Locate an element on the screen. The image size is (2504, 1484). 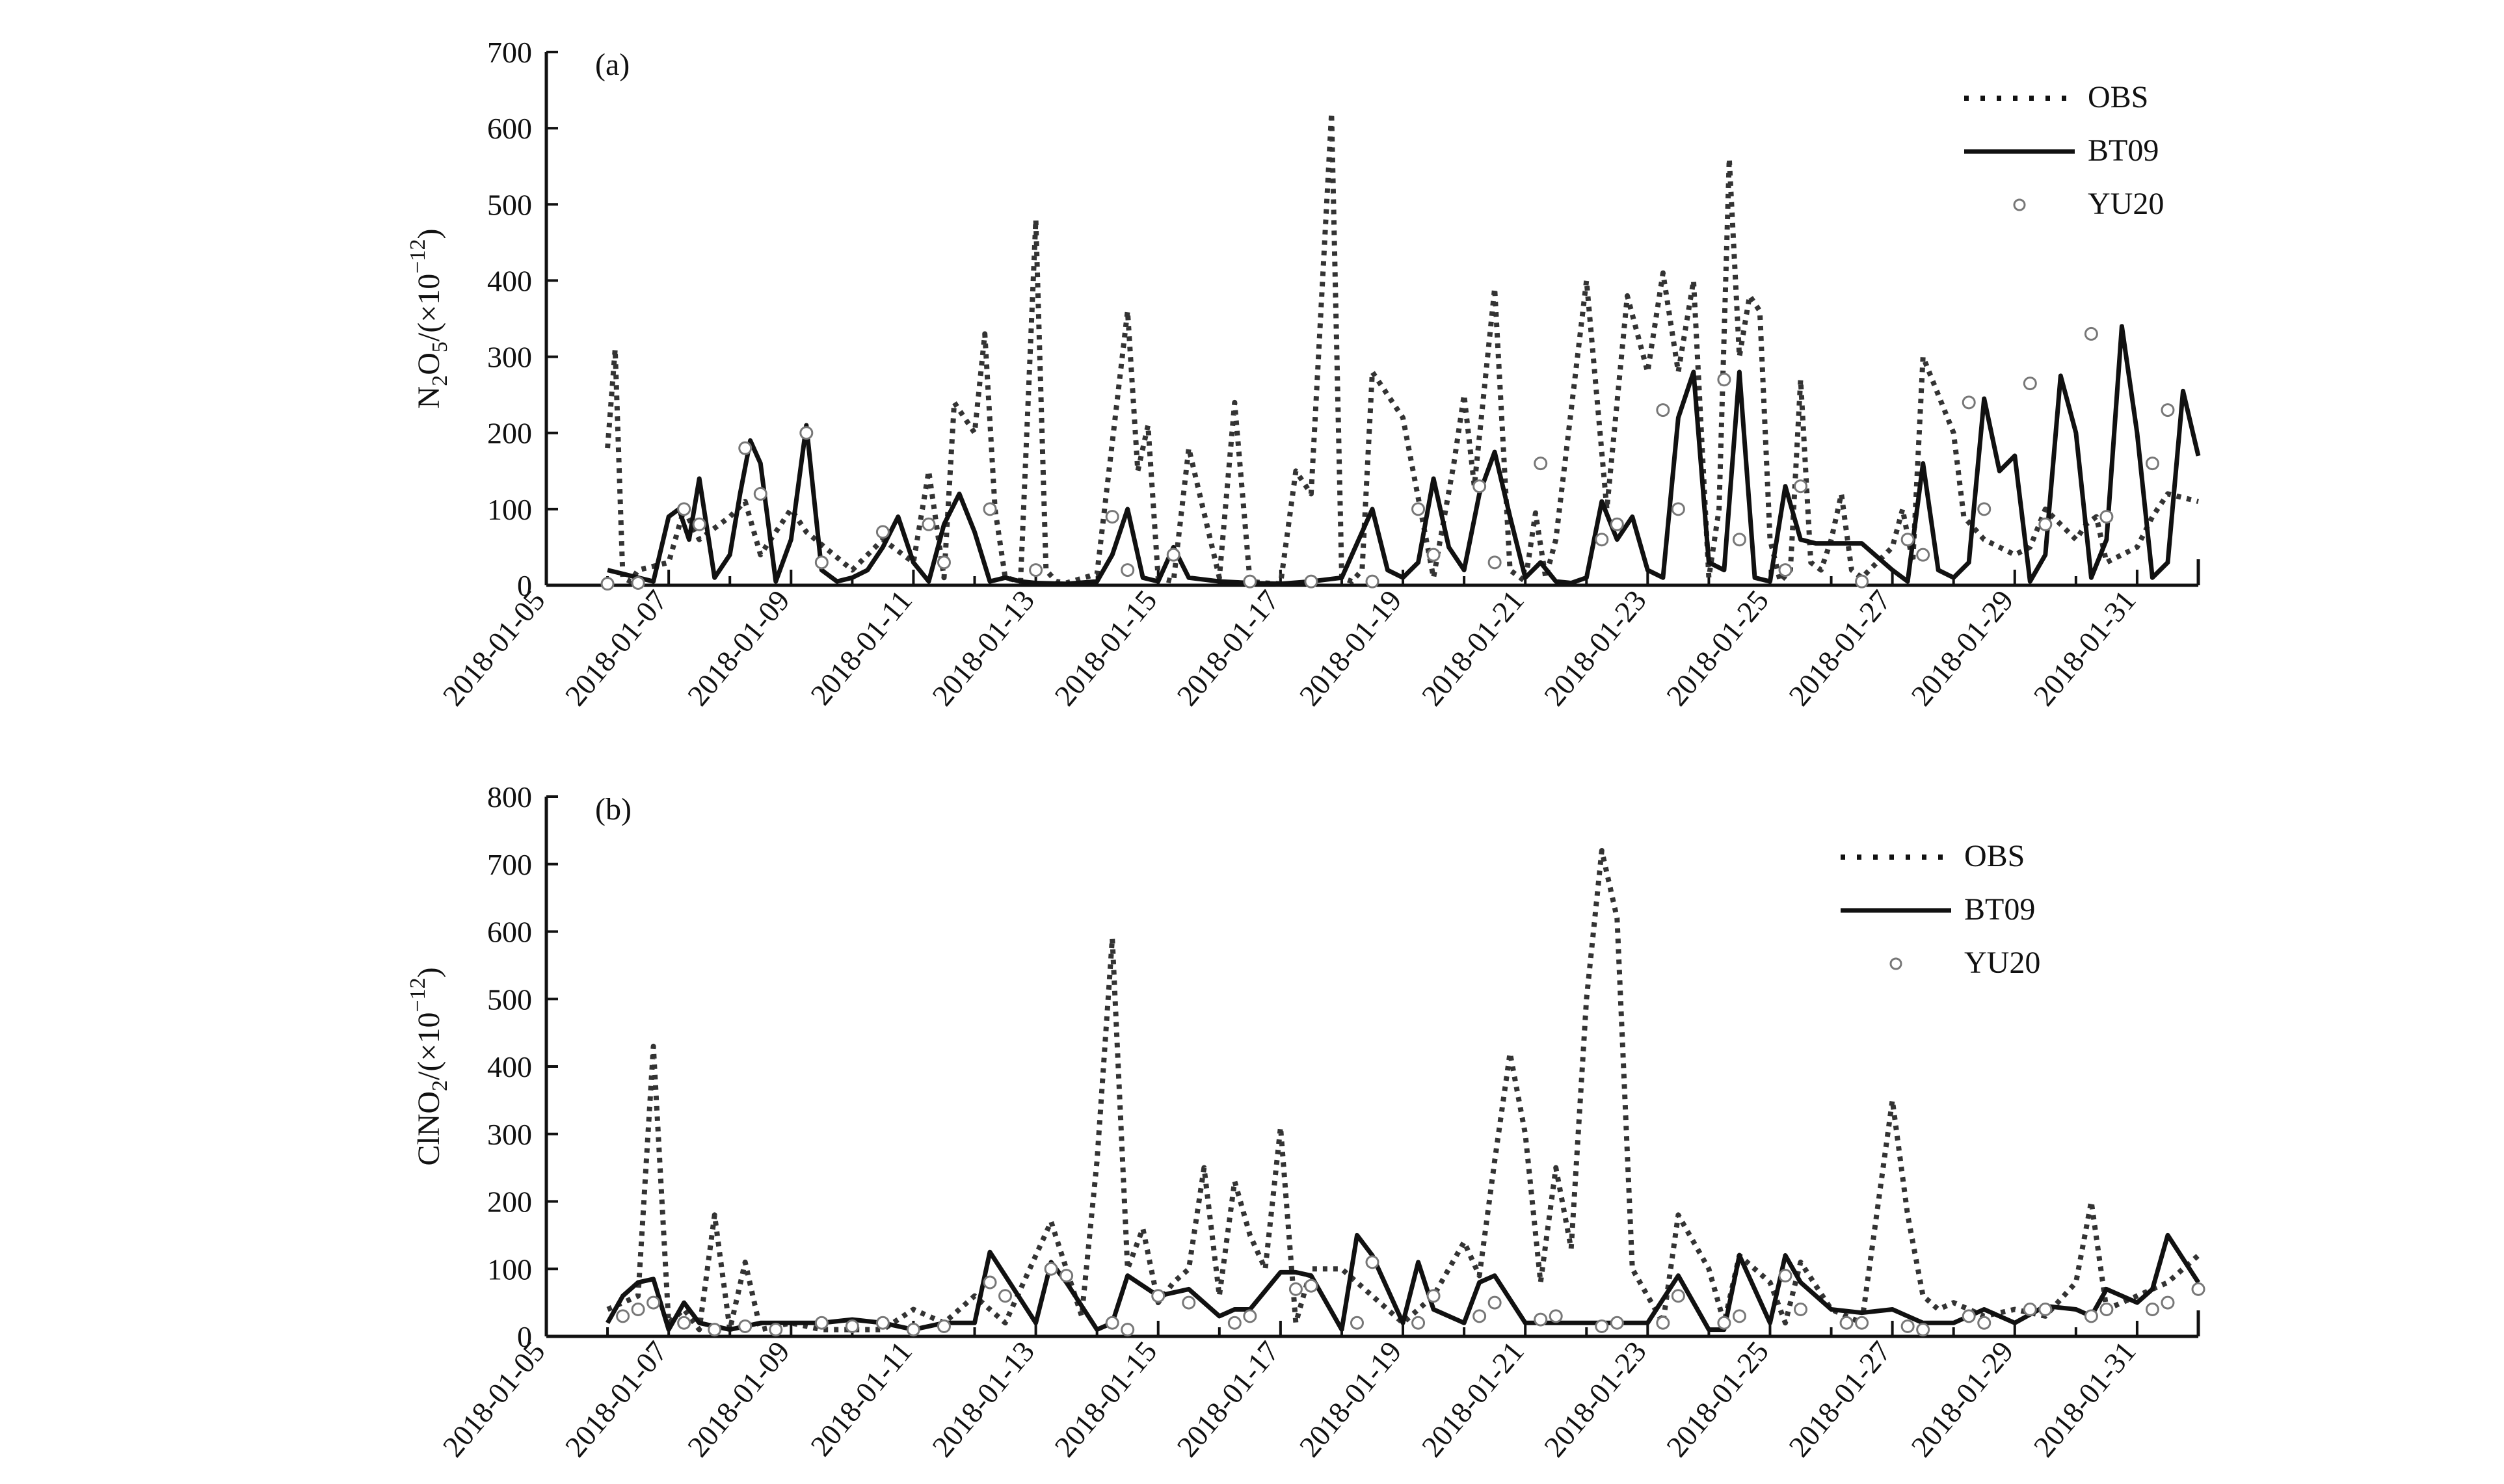
panel-label: (a) is located at coordinates (612, 64).